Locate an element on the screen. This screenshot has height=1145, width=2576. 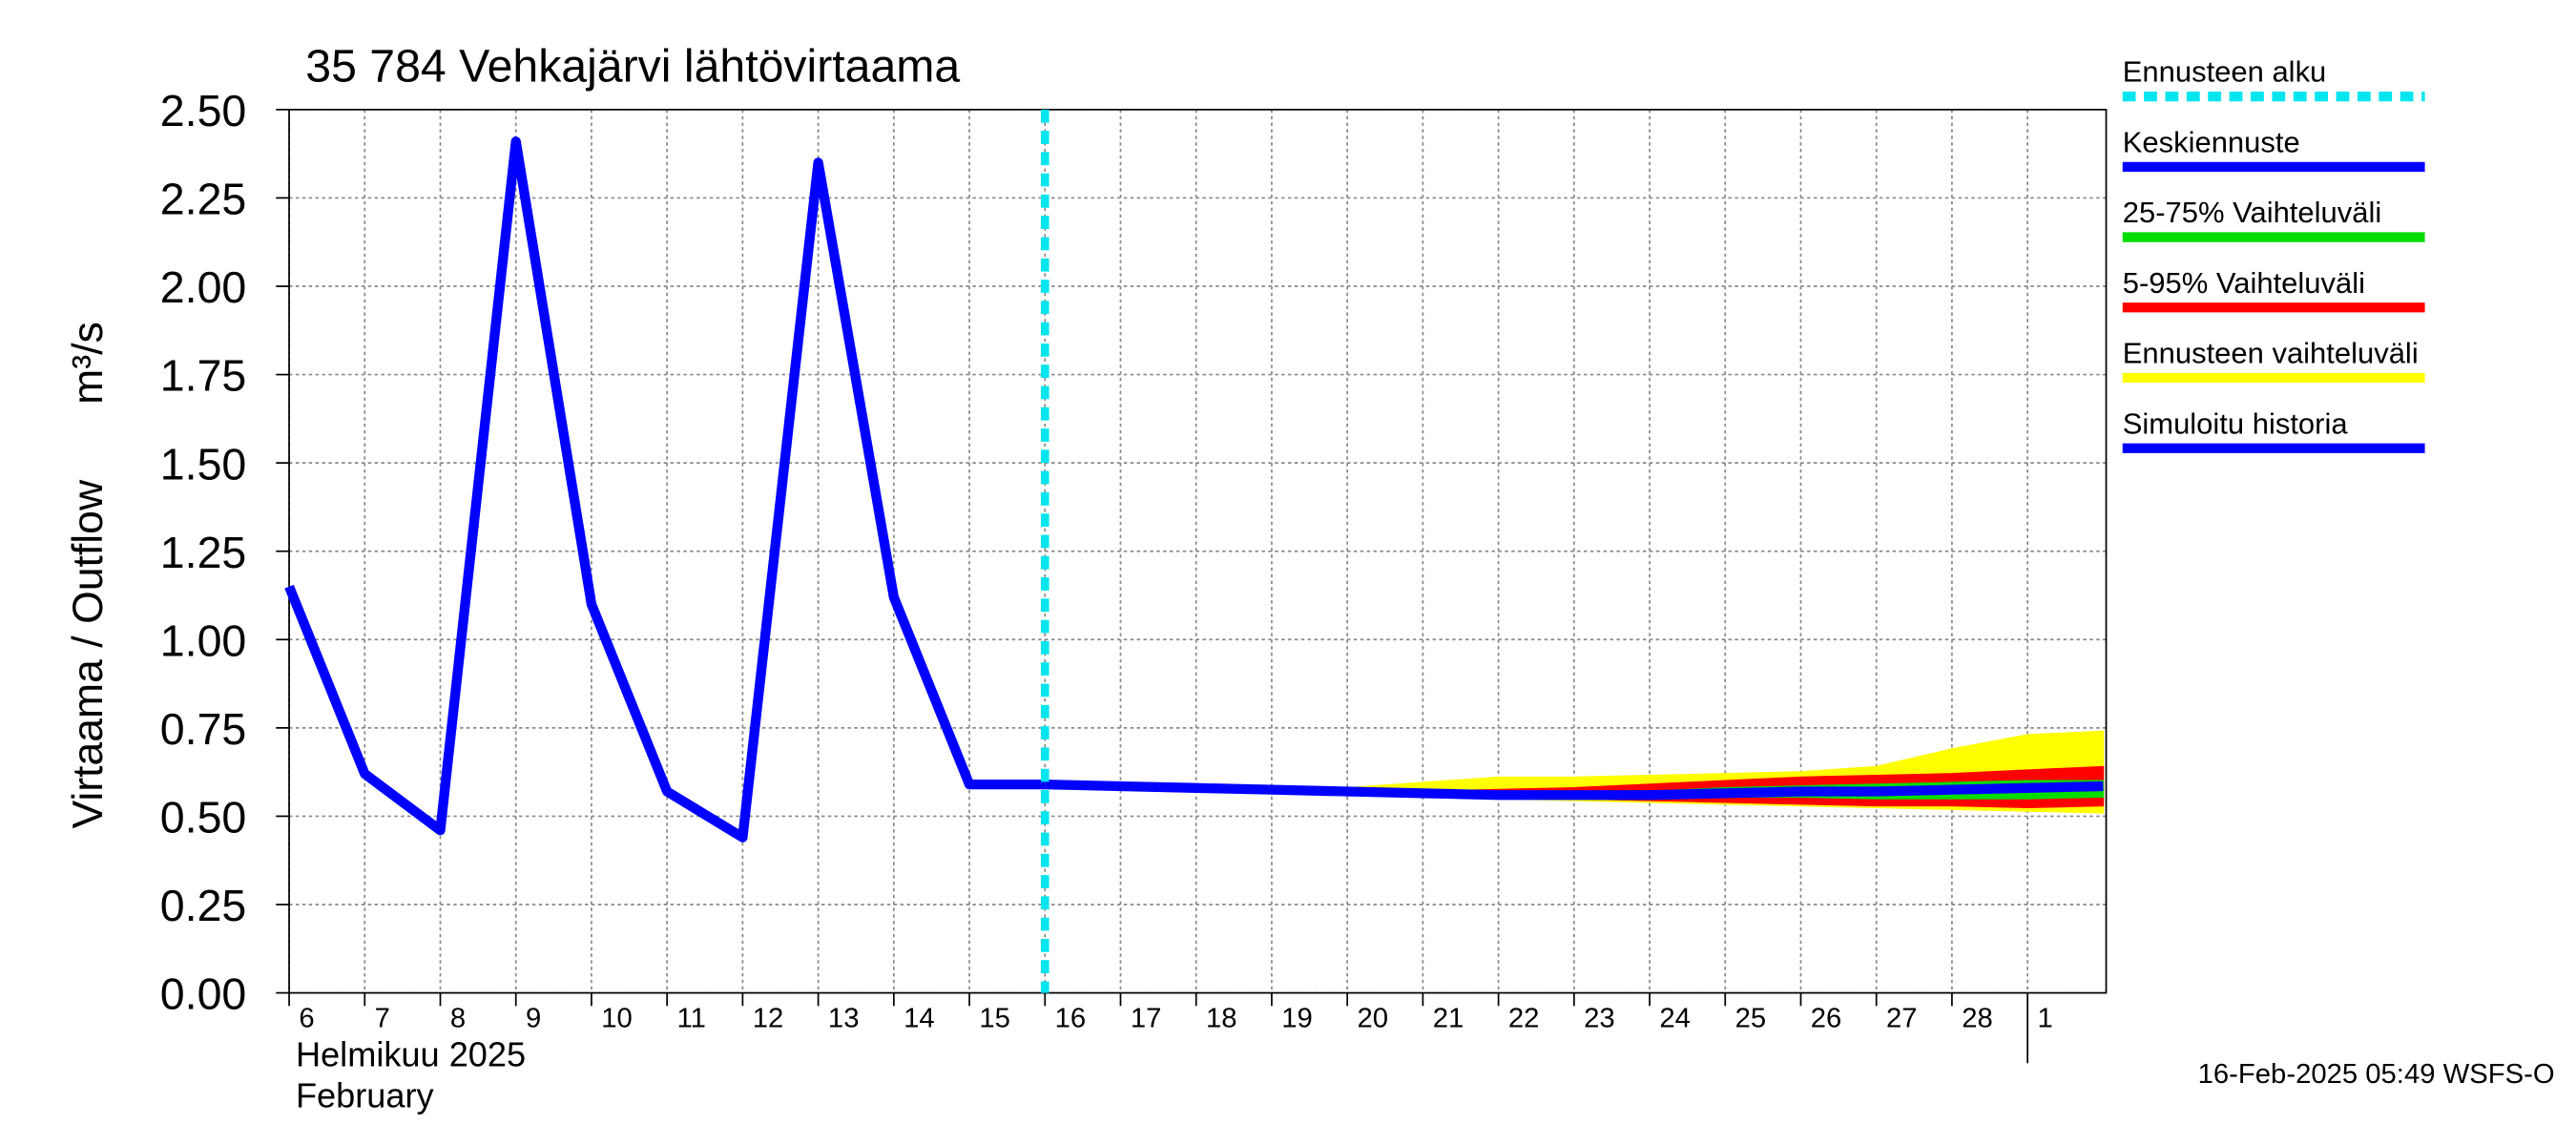
x-tick-label: 9 is located at coordinates (533, 1019).